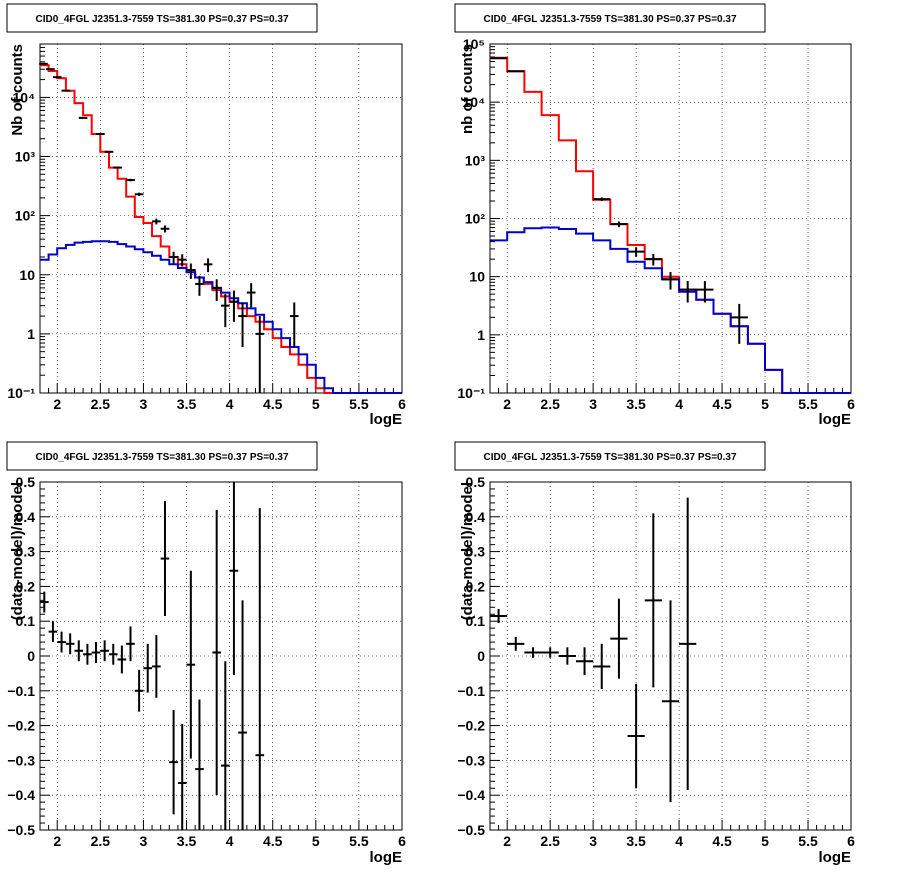 This screenshot has width=898, height=875. Describe the element at coordinates (26, 586) in the screenshot. I see `y-tick-label: 0.2` at that location.